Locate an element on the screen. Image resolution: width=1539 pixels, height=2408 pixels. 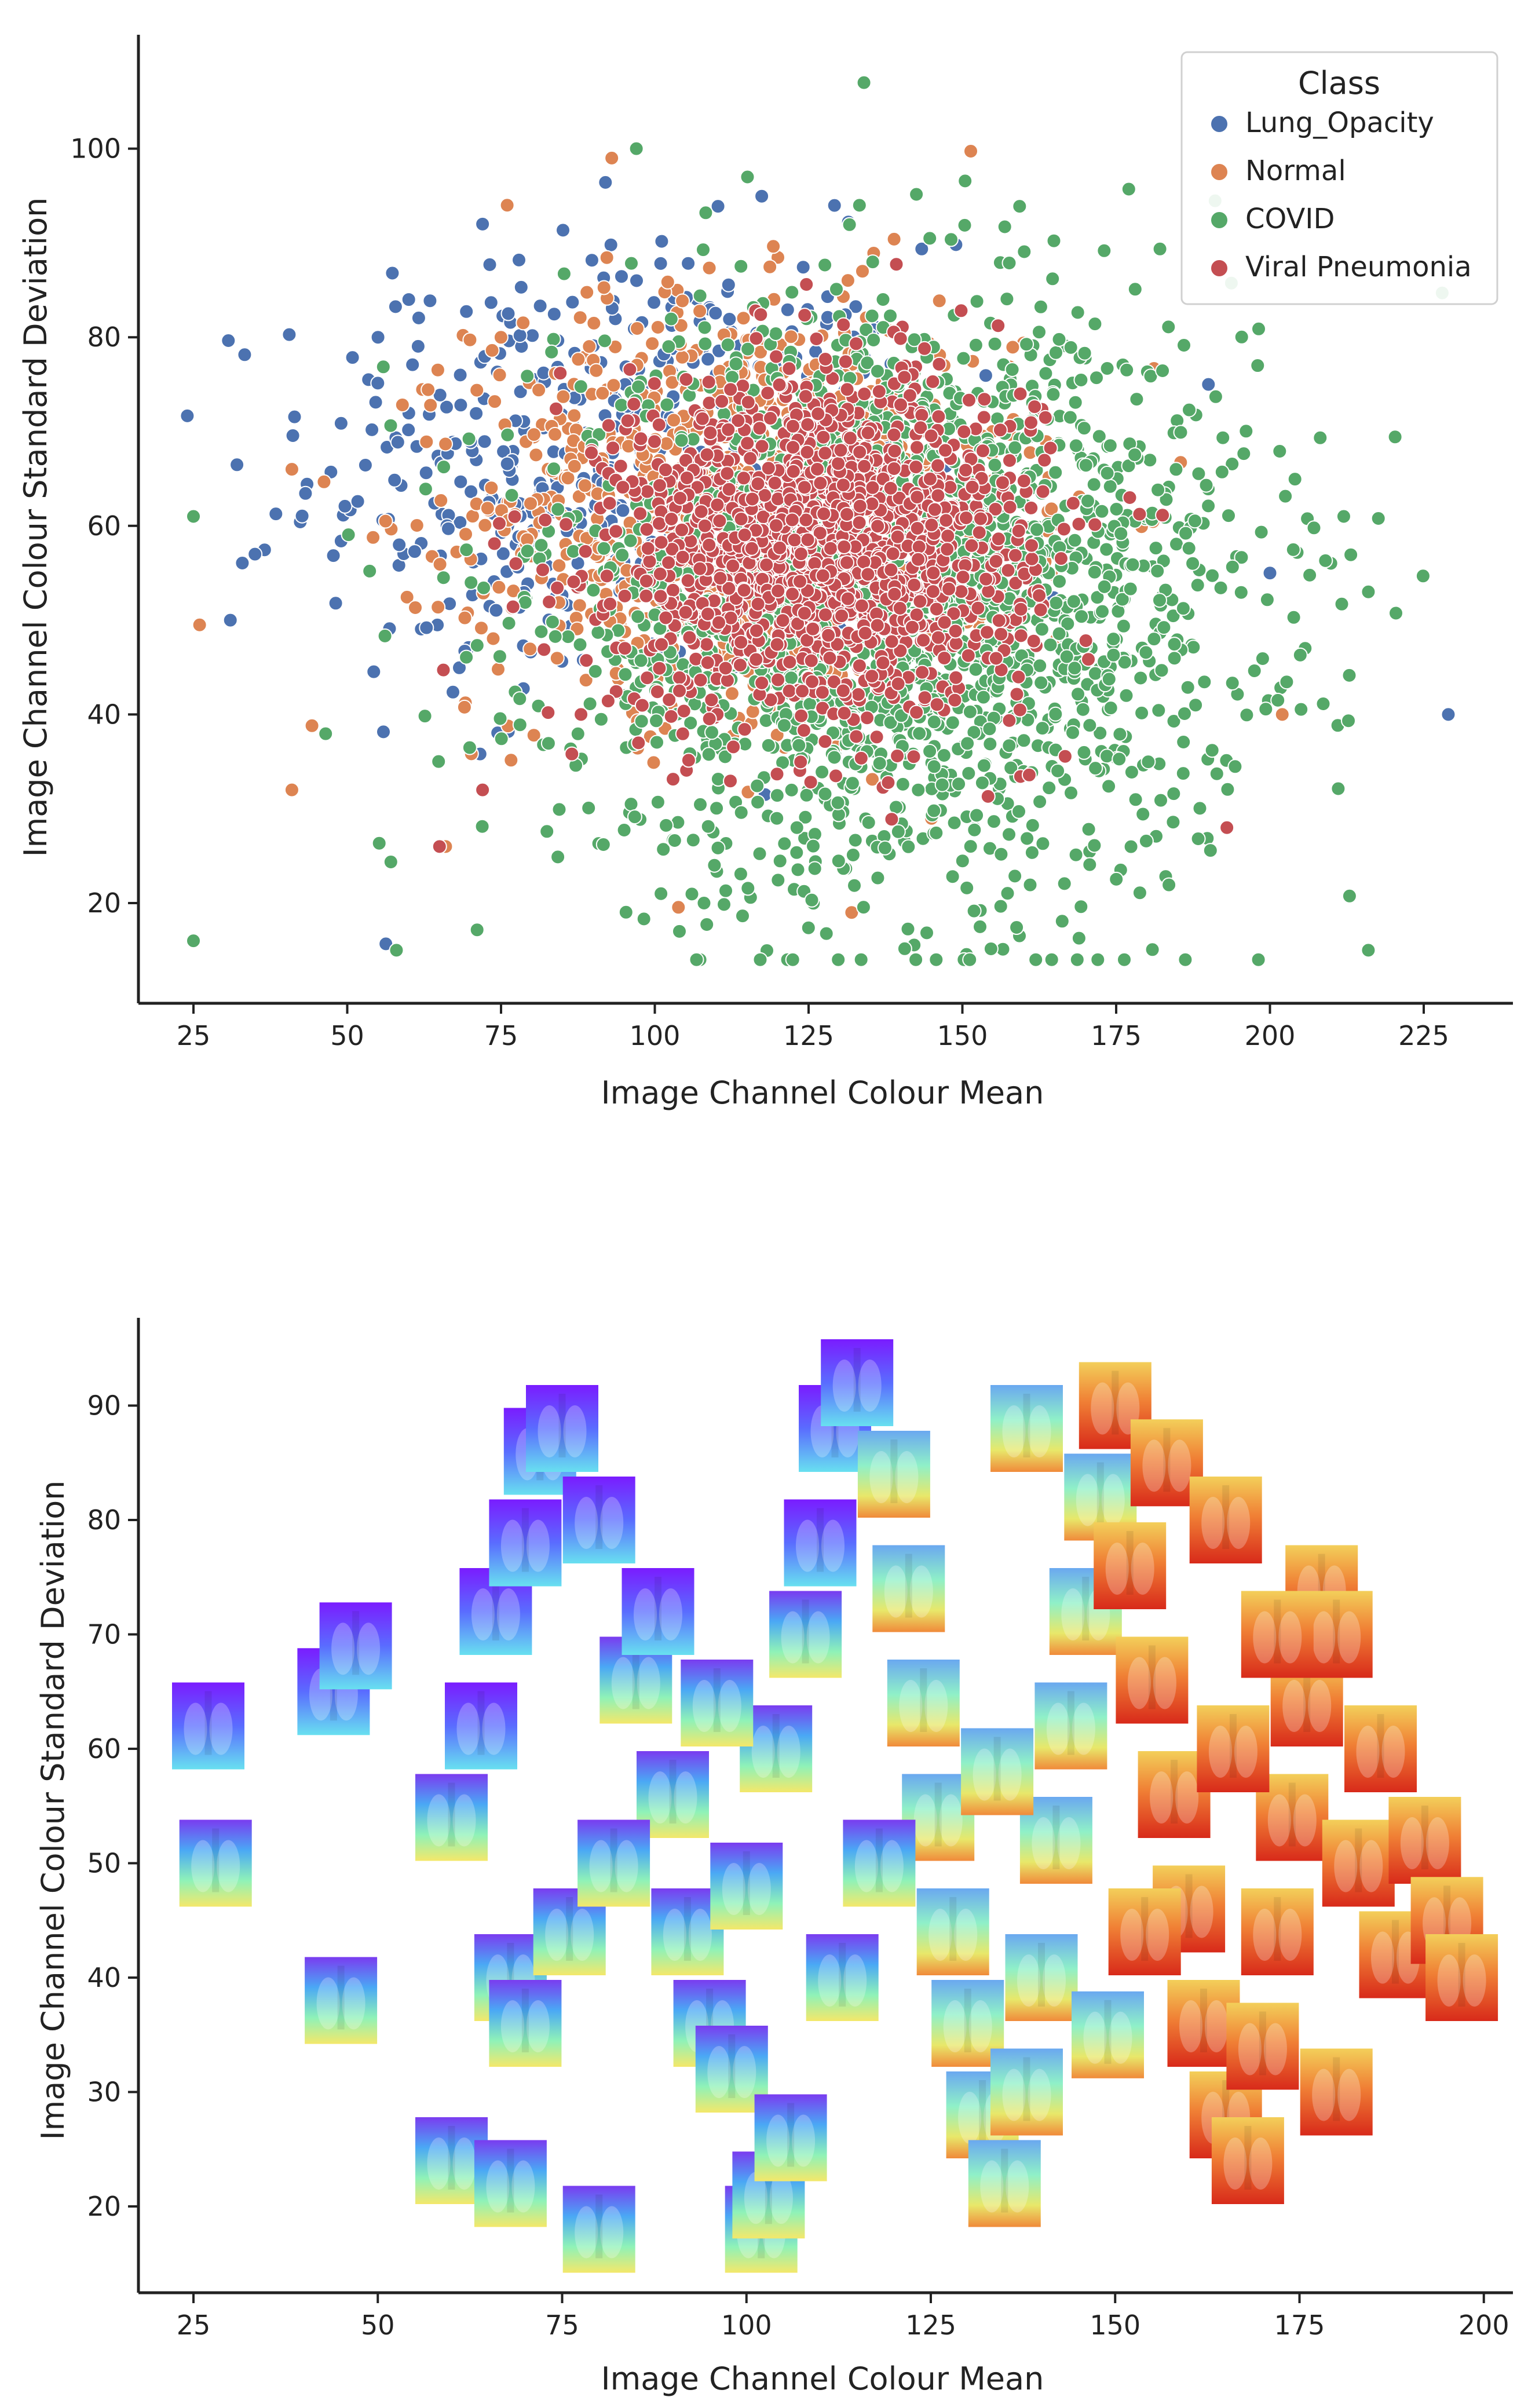
x-tick-label-2: 75 is located at coordinates (562, 2325).